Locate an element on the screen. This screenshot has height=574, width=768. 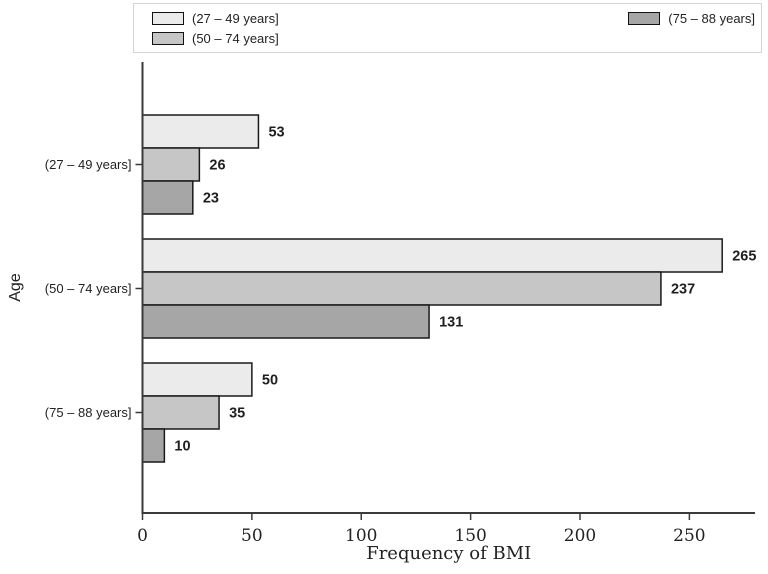
legend-label: (27 – 49 years] is located at coordinates (235, 18).